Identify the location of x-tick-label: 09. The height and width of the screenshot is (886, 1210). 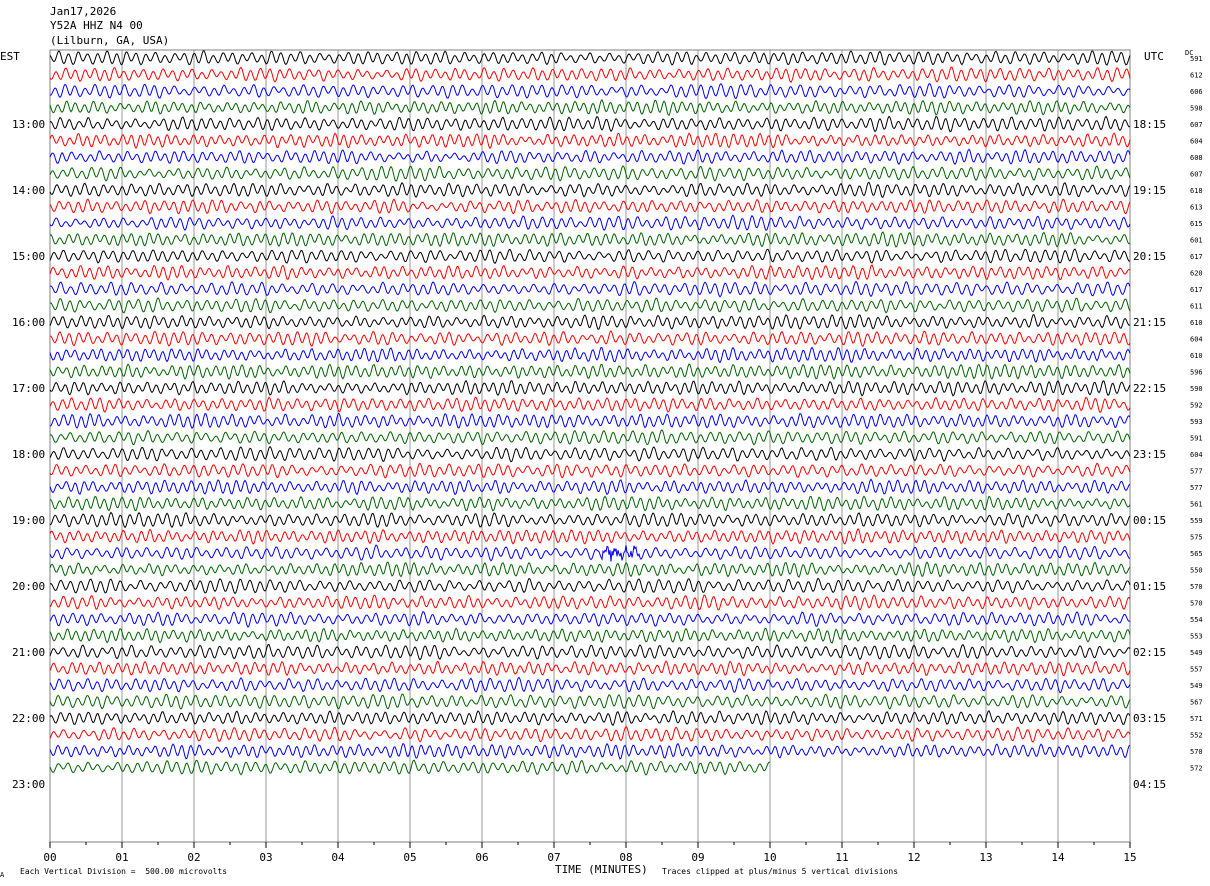
(697, 857).